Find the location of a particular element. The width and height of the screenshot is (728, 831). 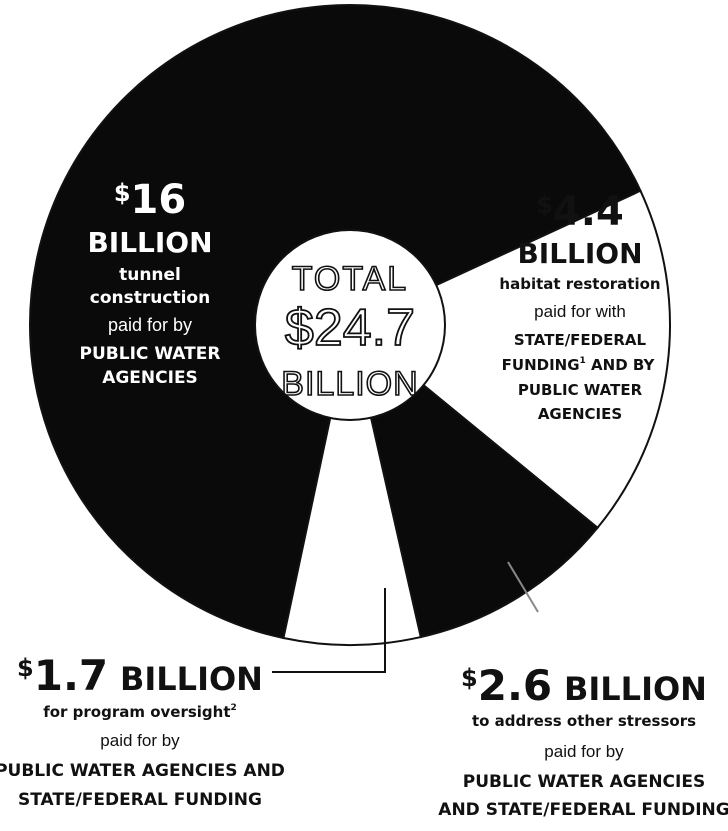

payer-1-7-line1: PUBLIC WATER AGENCIES AND is located at coordinates (142, 771).